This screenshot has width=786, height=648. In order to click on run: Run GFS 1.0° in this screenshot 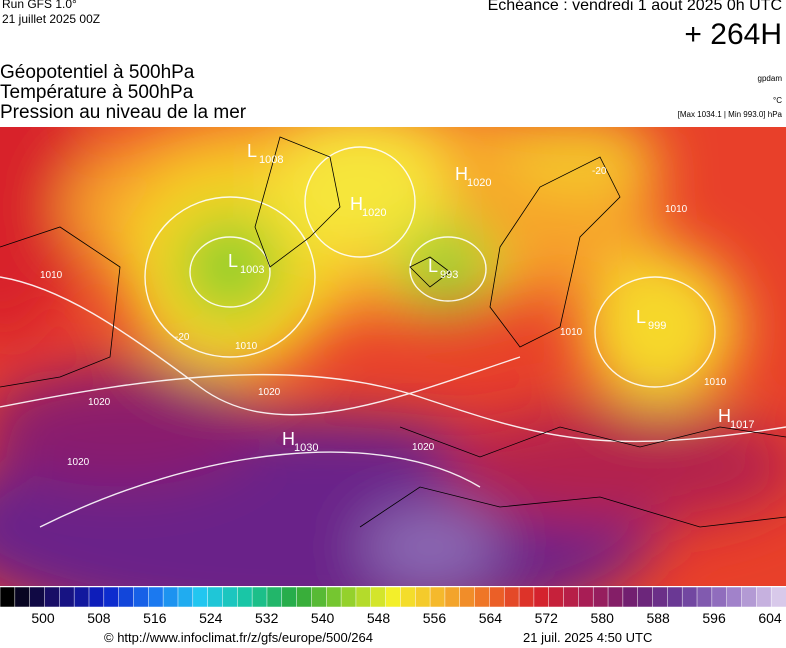, I will do `click(39, 5)`.